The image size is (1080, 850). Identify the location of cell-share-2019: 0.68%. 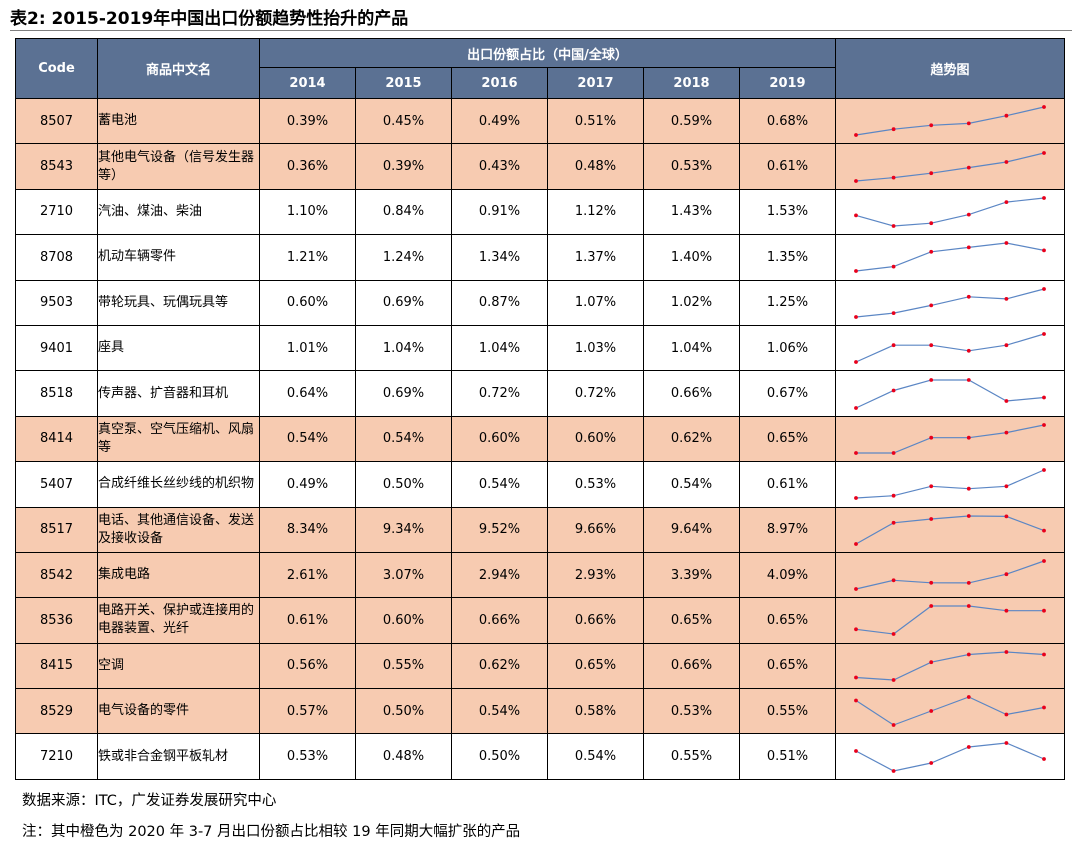
(787, 121).